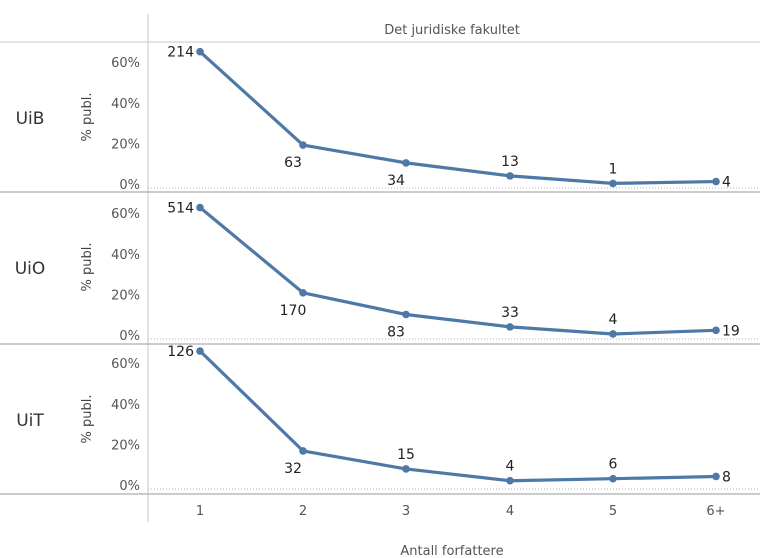 The image size is (760, 558). I want to click on x-axis: 1 2 3 4 5 6+, so click(461, 511).